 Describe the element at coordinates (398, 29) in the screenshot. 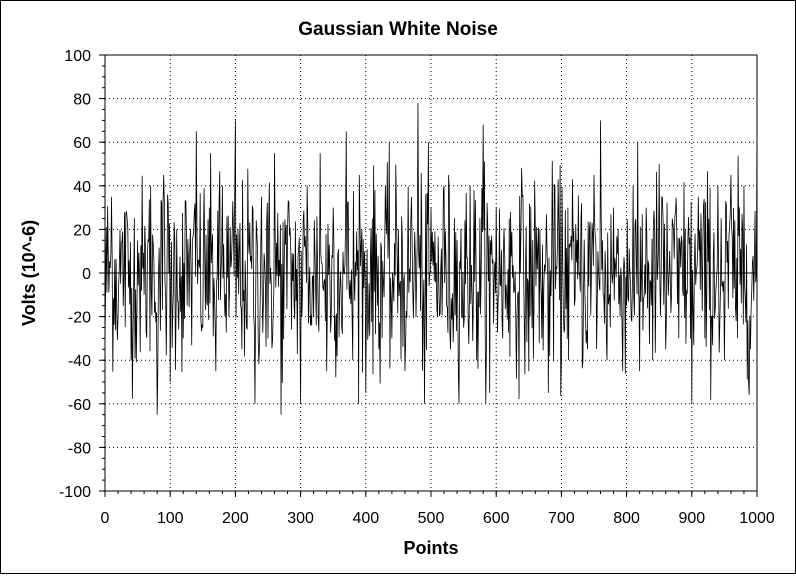

I see `chart-title: Gaussian White Noise` at that location.